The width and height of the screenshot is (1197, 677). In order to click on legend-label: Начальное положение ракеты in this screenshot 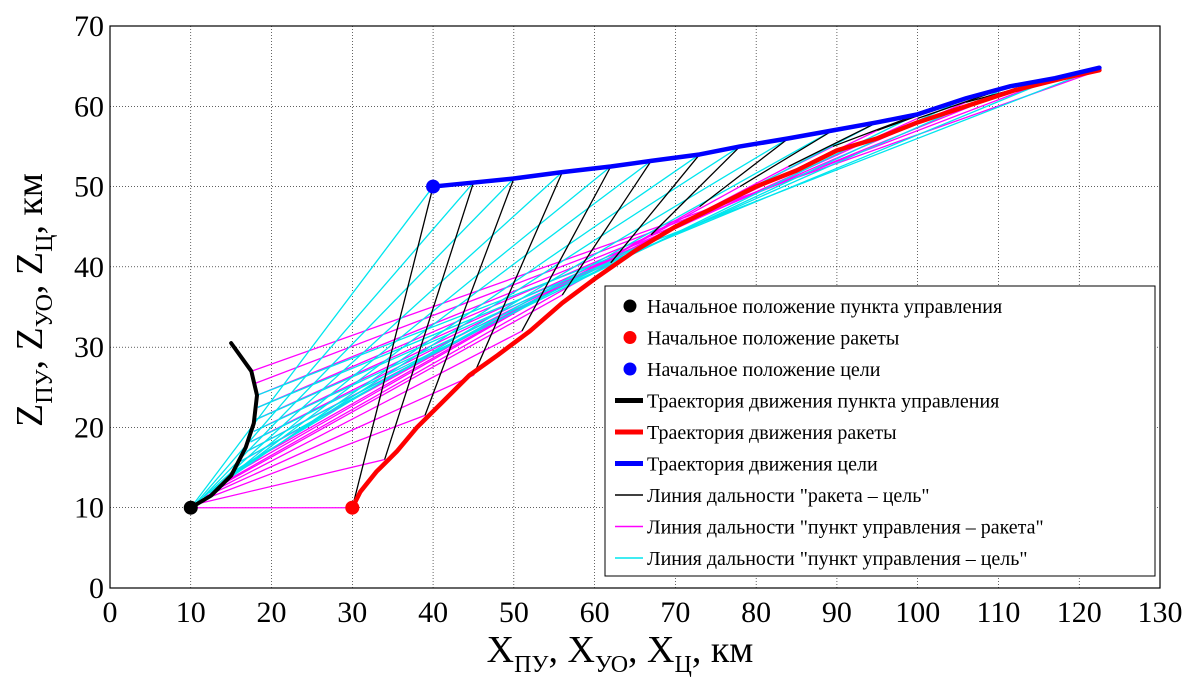, I will do `click(773, 339)`.